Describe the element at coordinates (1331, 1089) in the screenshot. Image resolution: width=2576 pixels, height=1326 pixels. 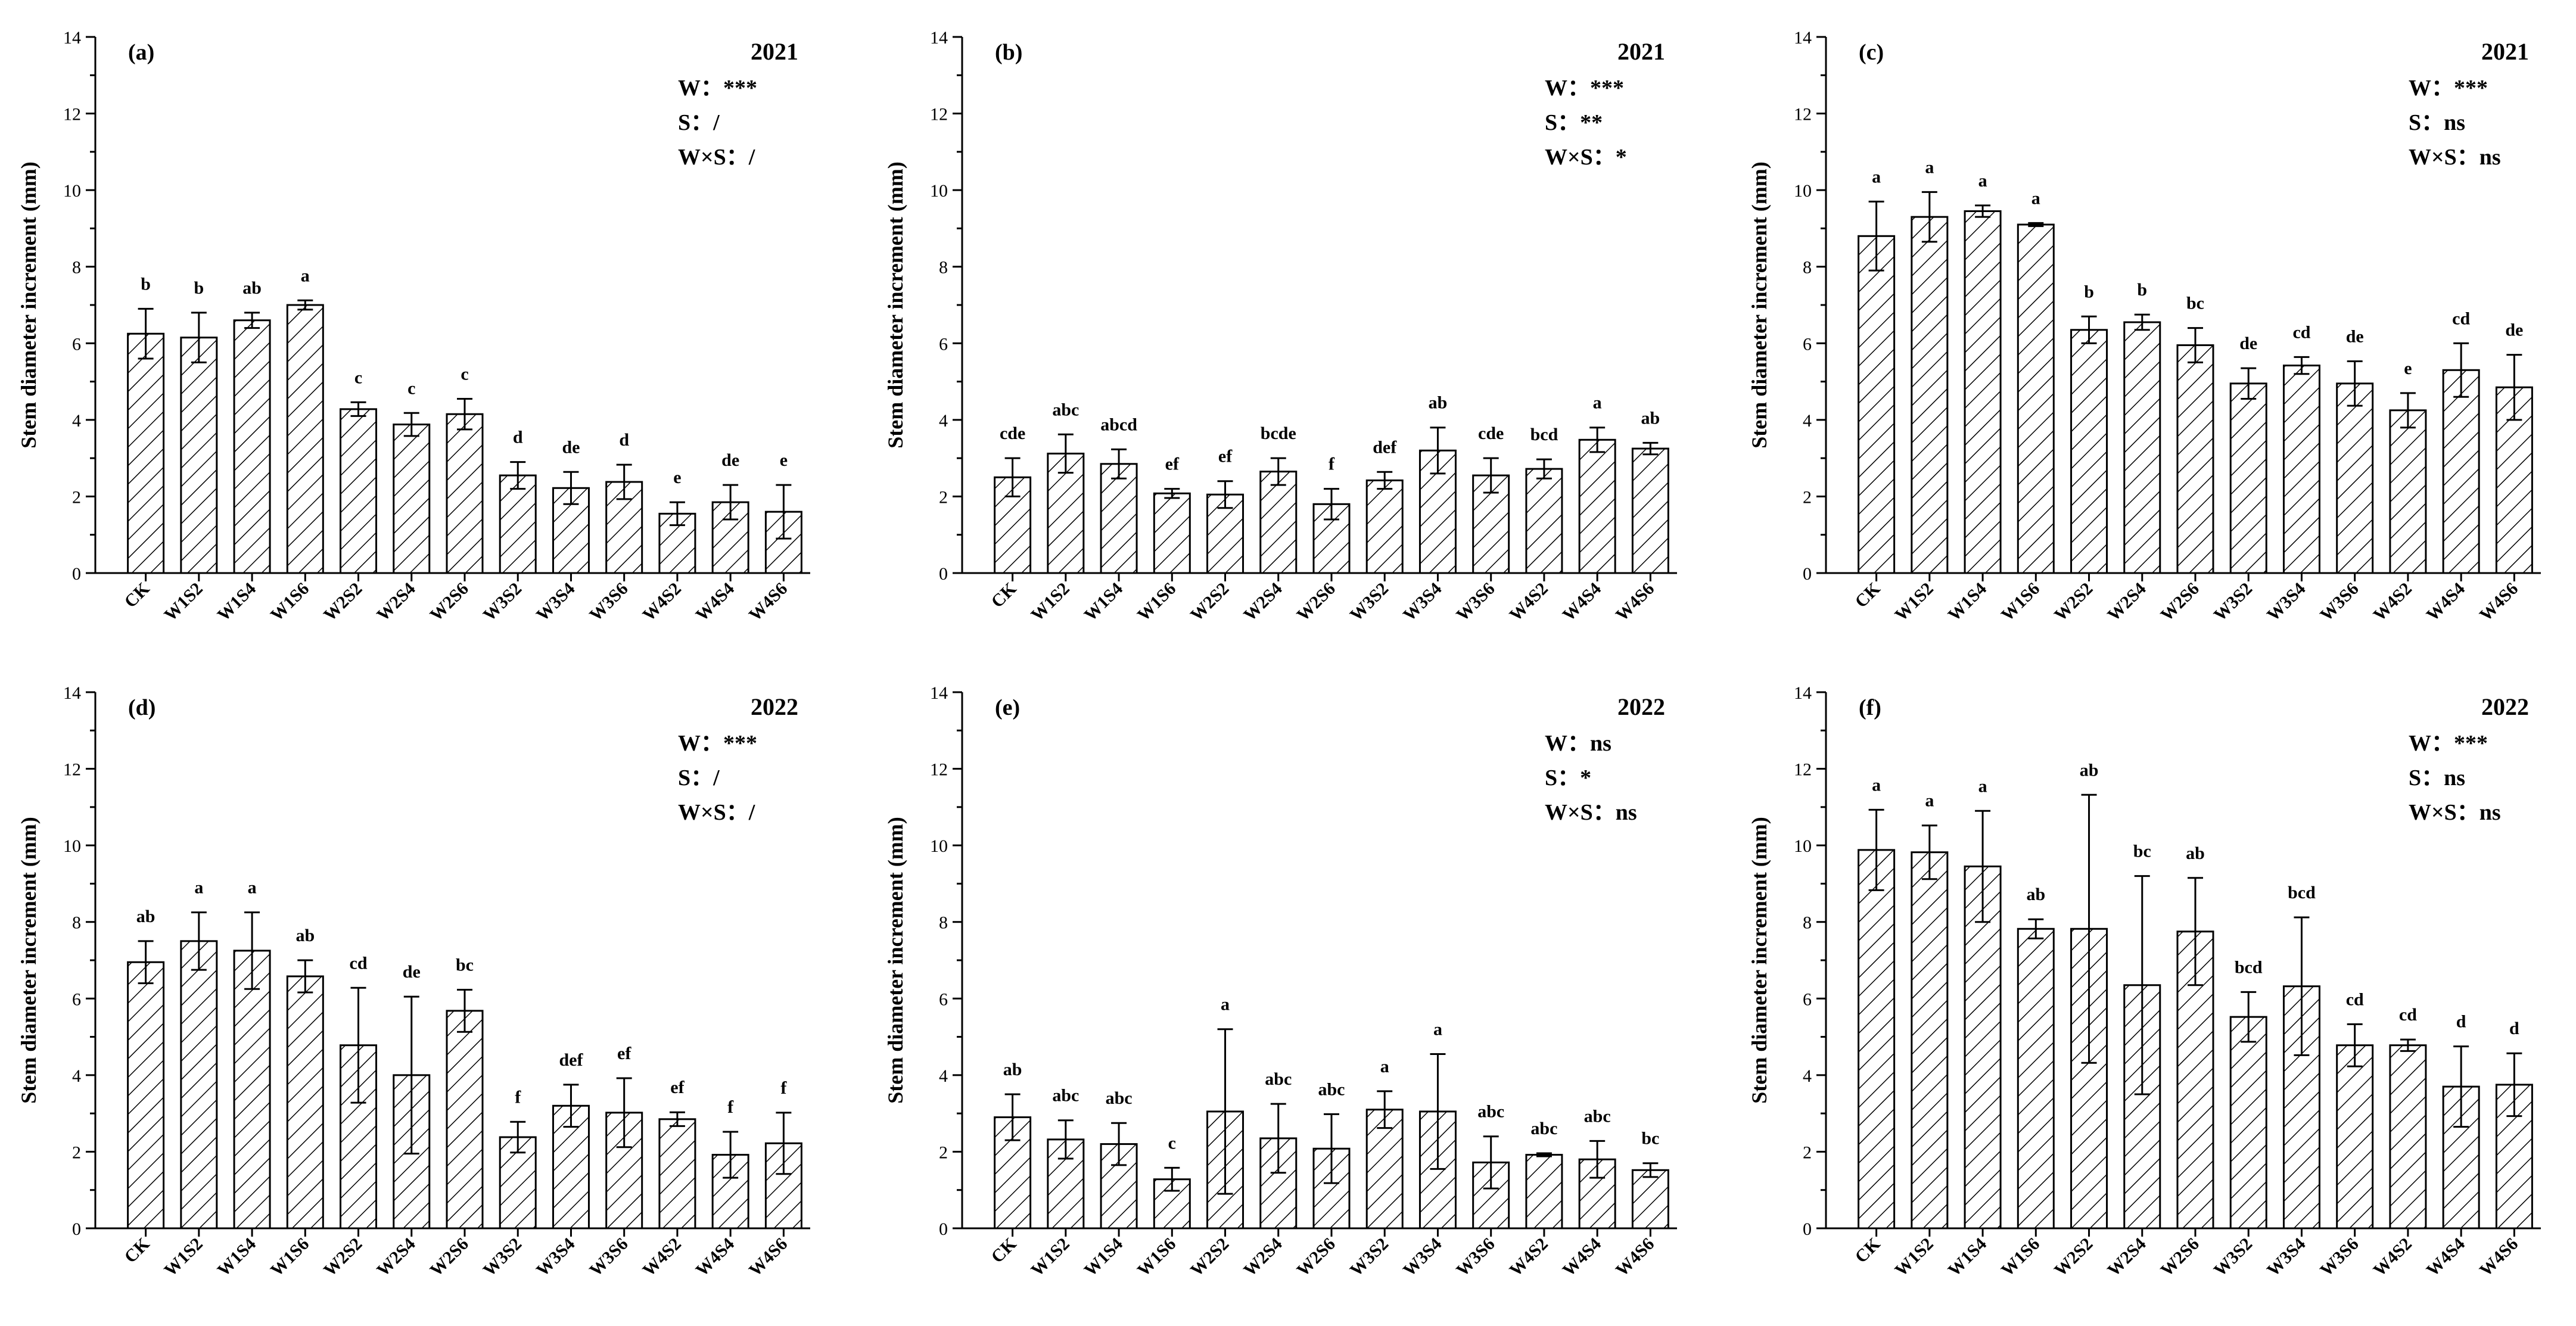
I see `significance-letter: abc` at that location.